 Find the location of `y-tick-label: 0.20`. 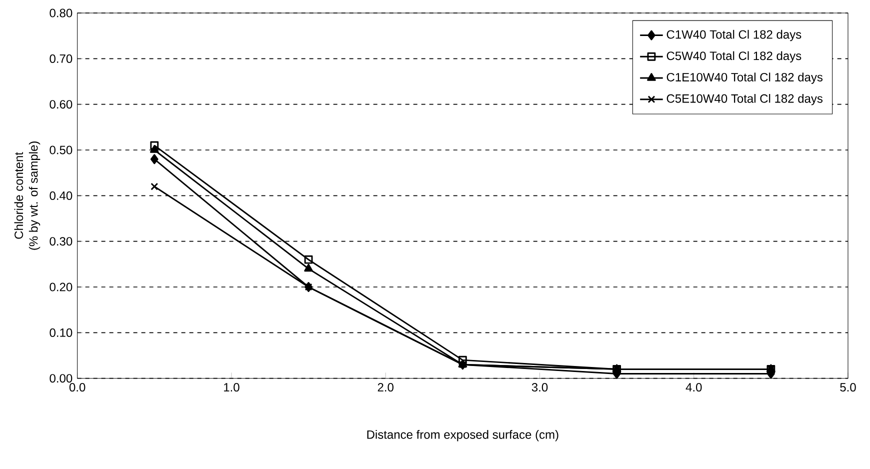

y-tick-label: 0.20 is located at coordinates (61, 287).